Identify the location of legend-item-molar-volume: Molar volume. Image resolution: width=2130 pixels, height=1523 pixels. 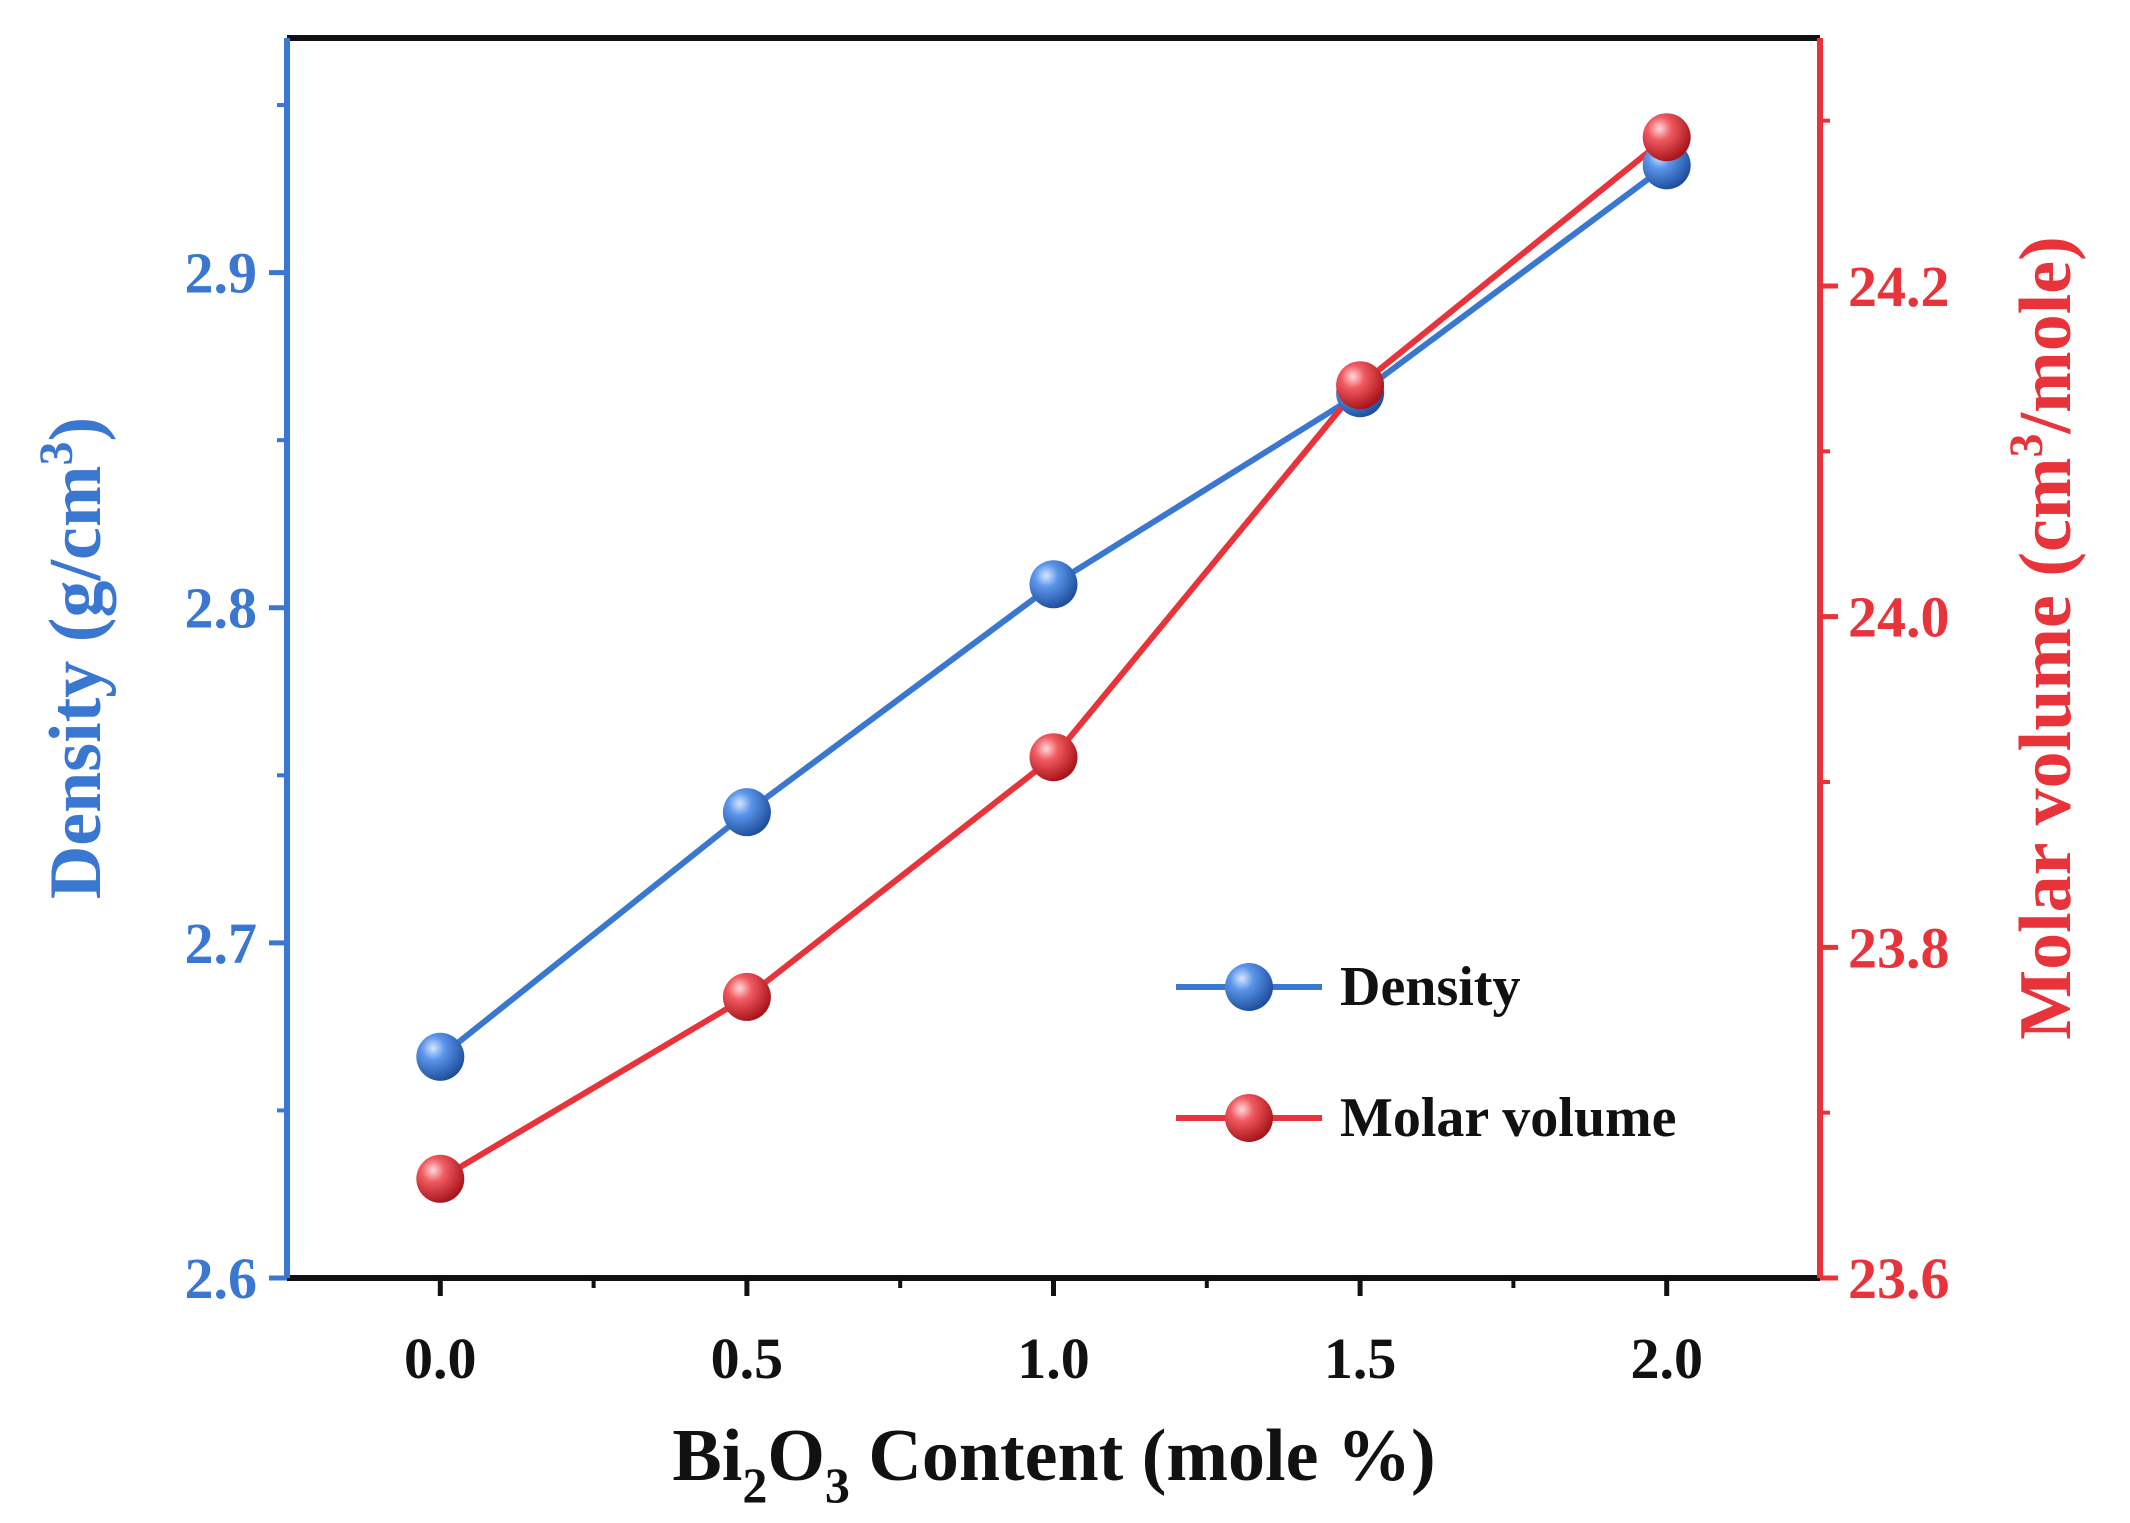
(1426, 1118).